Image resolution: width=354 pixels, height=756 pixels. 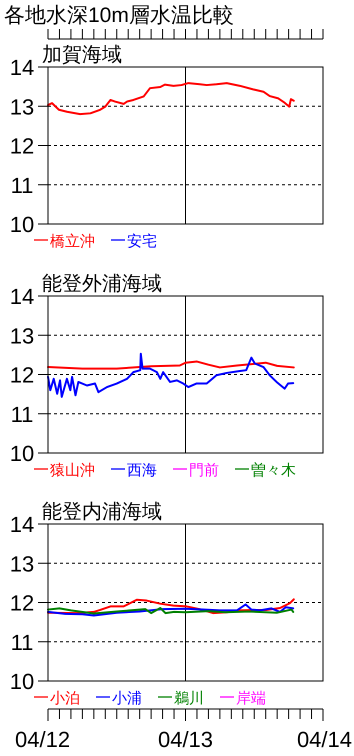 I want to click on text: 橋立沖, so click(x=72, y=241).